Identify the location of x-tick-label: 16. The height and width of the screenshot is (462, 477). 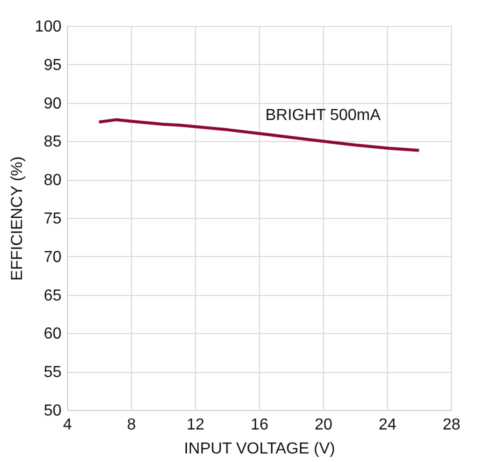
(259, 425).